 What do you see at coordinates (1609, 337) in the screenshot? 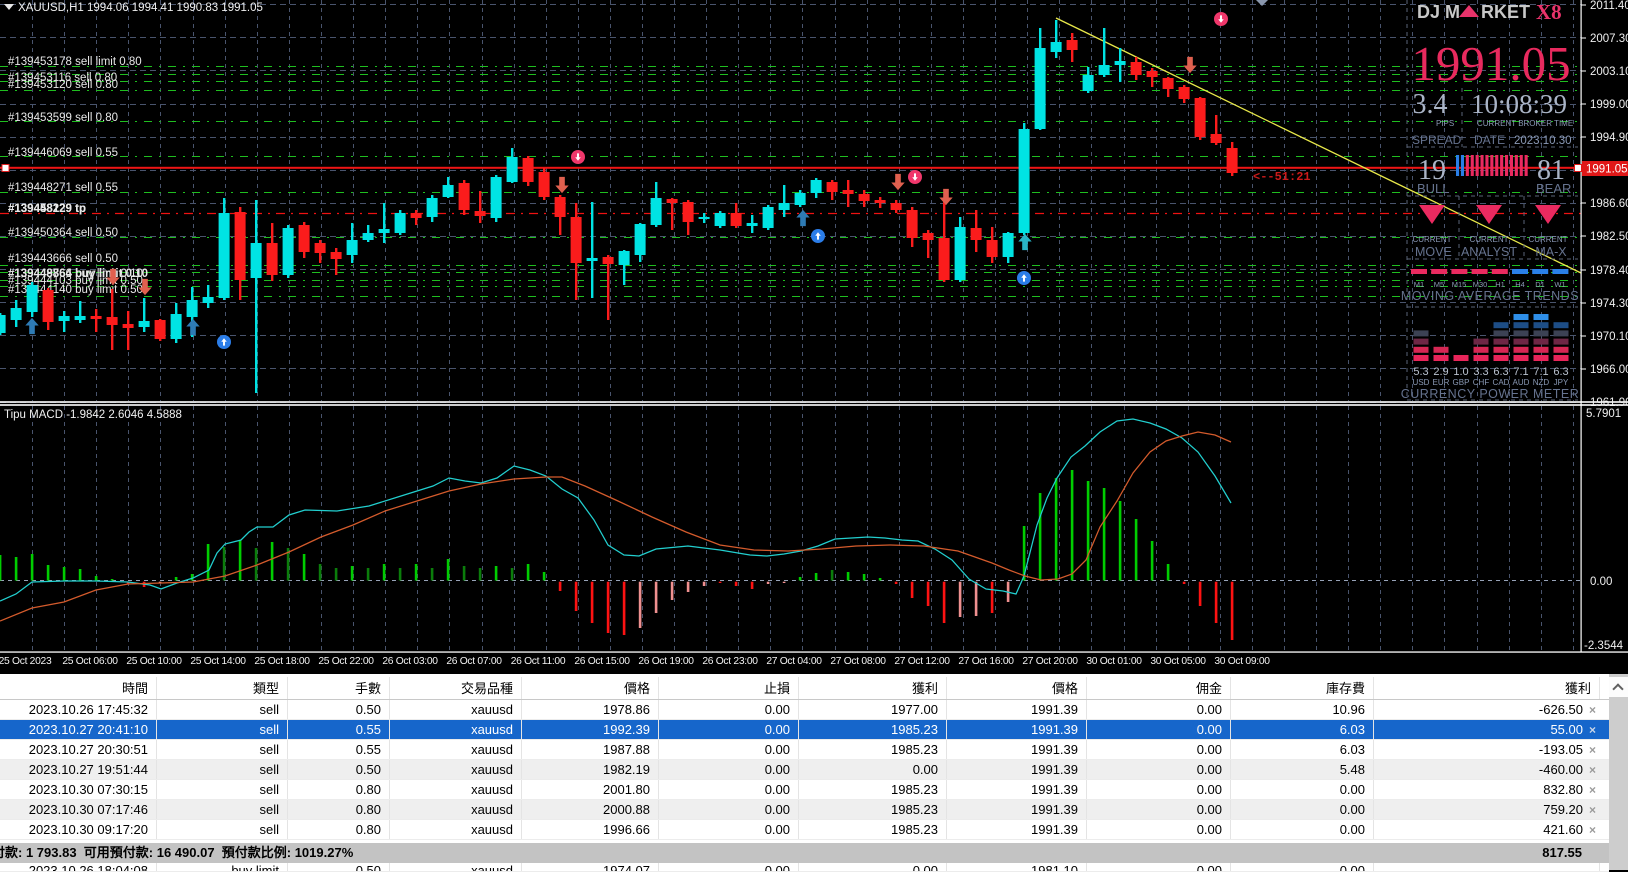
I see `svg-text: 1970.10` at bounding box center [1609, 337].